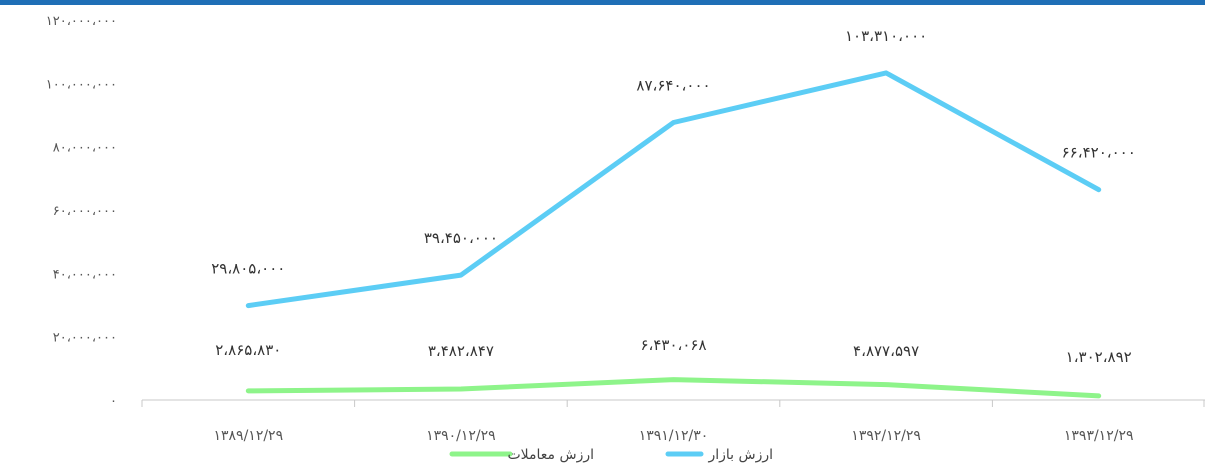 The width and height of the screenshot is (1205, 465). What do you see at coordinates (249, 436) in the screenshot?
I see `x-tick-label: ۱۳۸۹/۱۲/۲۹` at bounding box center [249, 436].